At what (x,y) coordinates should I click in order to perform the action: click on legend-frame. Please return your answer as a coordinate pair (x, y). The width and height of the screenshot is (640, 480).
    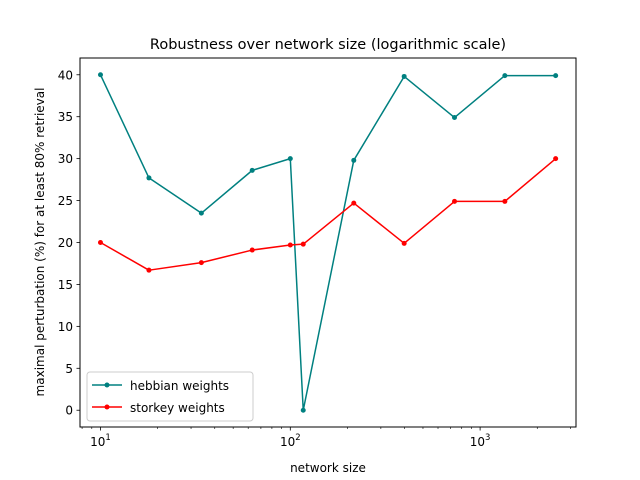
    Looking at the image, I should click on (170, 396).